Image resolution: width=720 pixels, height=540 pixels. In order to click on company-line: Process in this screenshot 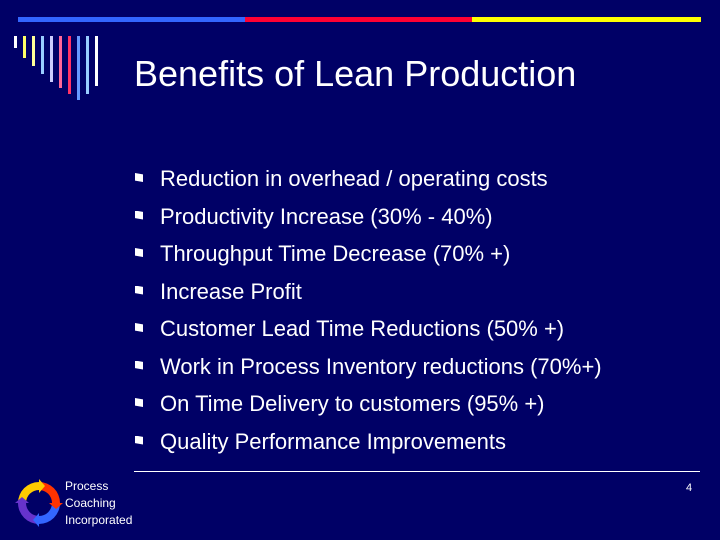, I will do `click(87, 486)`.